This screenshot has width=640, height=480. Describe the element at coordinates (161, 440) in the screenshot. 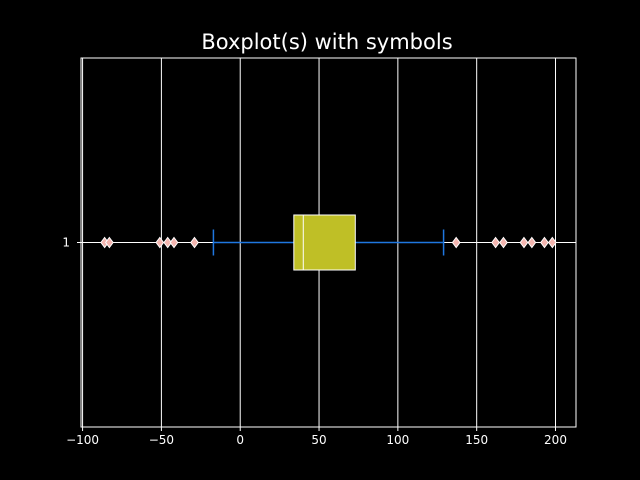

I see `x-tick-label: −50` at that location.